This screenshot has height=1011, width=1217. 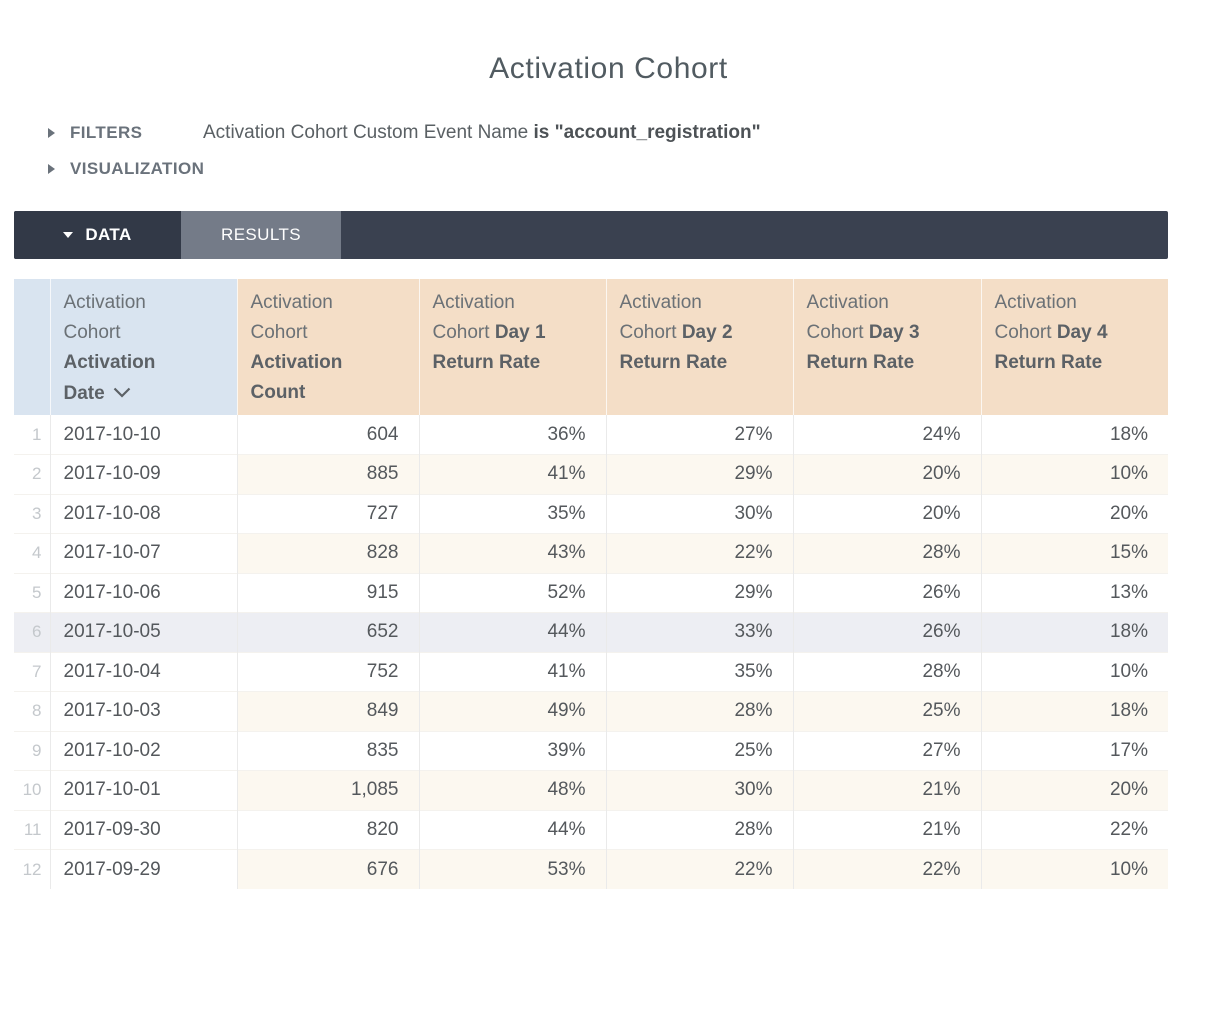 I want to click on table-row: 8 2017-10-03 849 49% 28% 25% 18%, so click(x=591, y=711).